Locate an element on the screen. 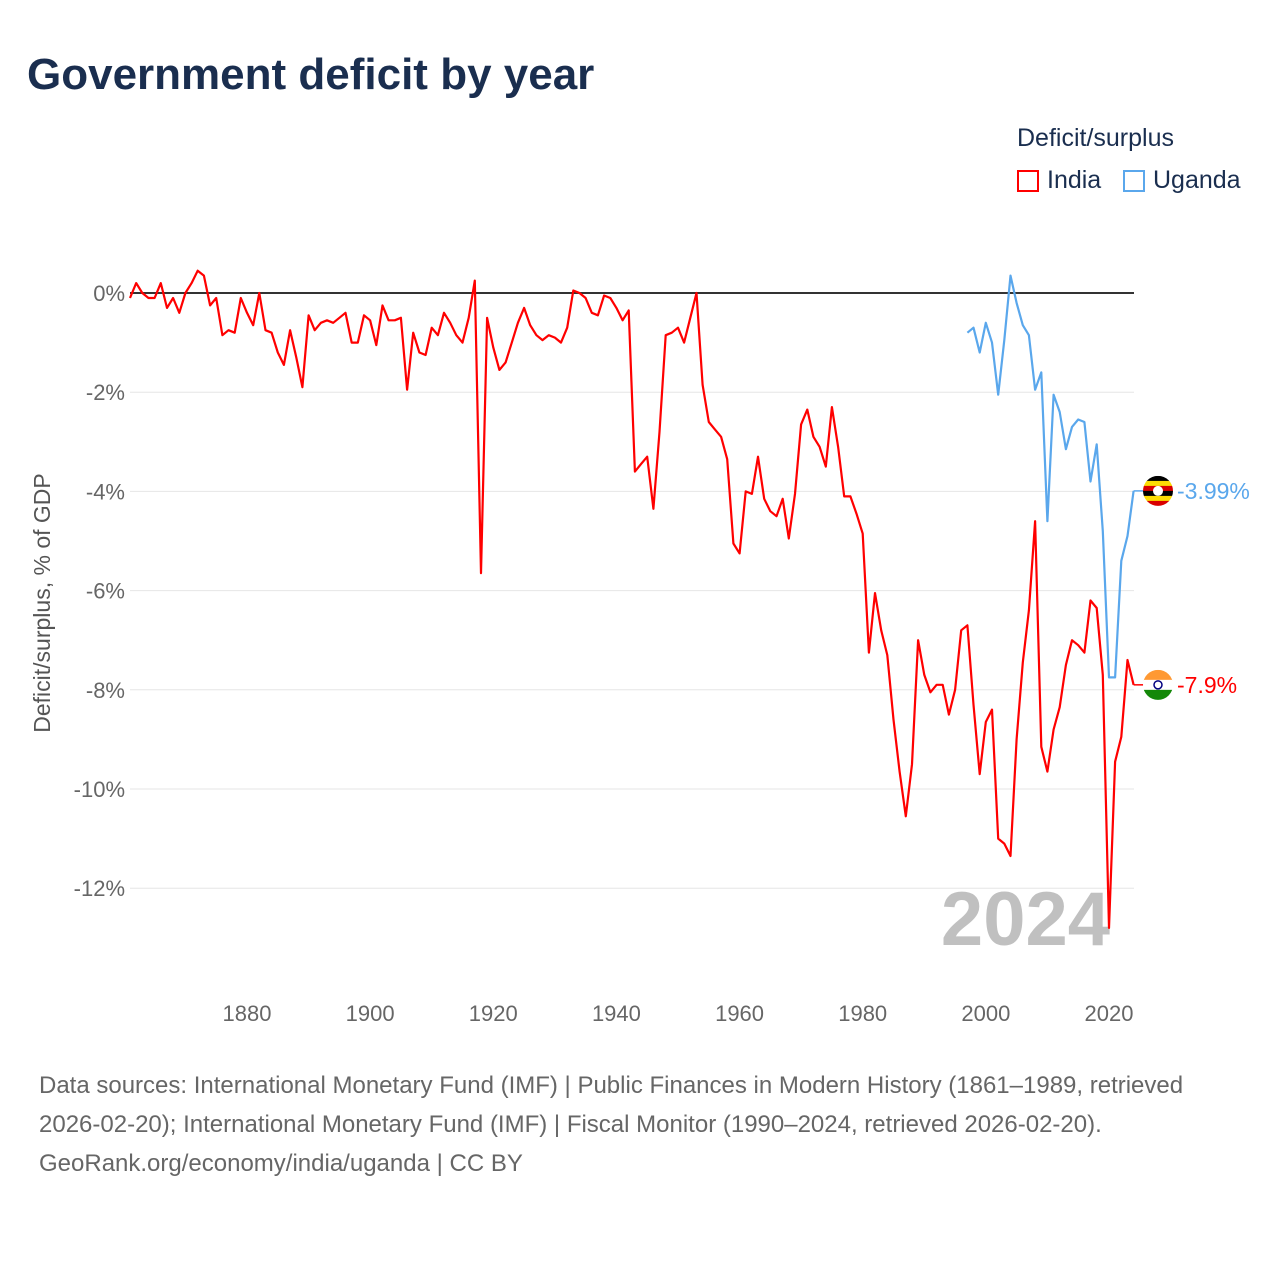 This screenshot has width=1280, height=1280. legend-swatch-uganda is located at coordinates (1134, 180).